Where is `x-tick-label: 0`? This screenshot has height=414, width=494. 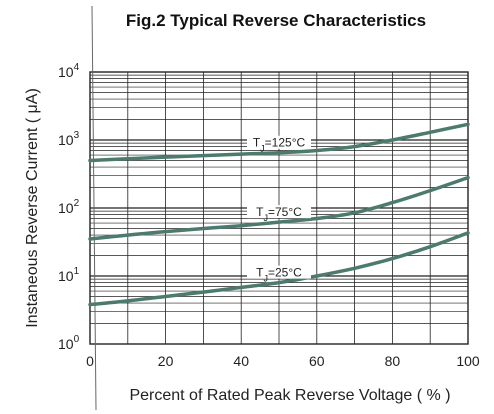
x-tick-label: 0 is located at coordinates (90, 361).